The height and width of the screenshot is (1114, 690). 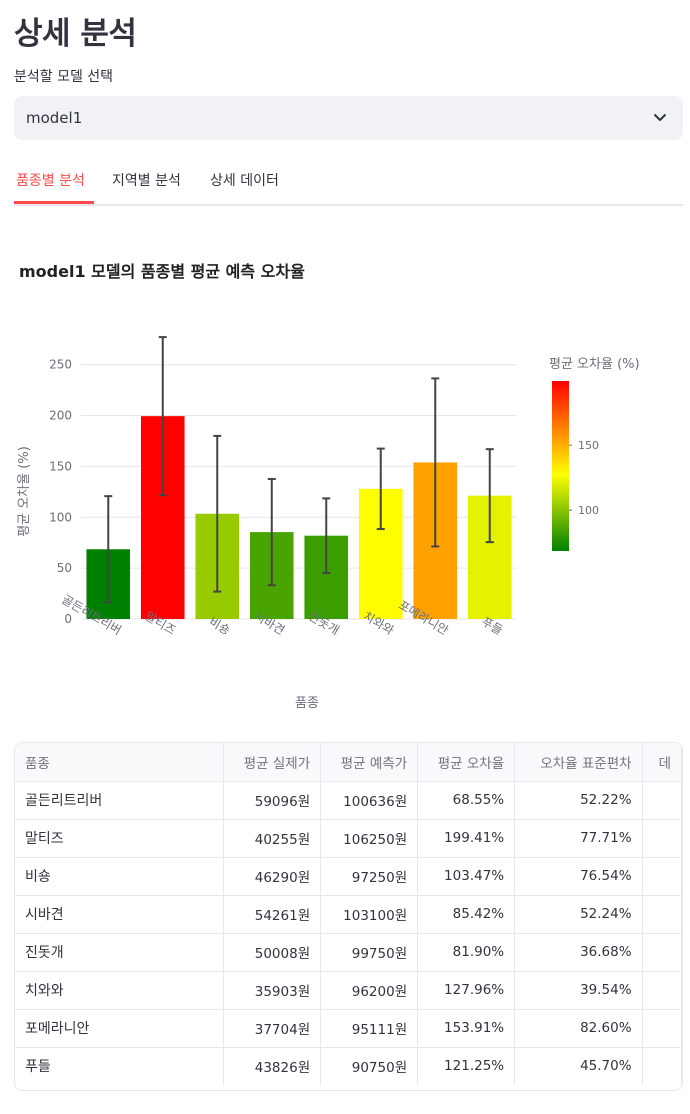 I want to click on column-header: 오차율 표준편차, so click(x=578, y=762).